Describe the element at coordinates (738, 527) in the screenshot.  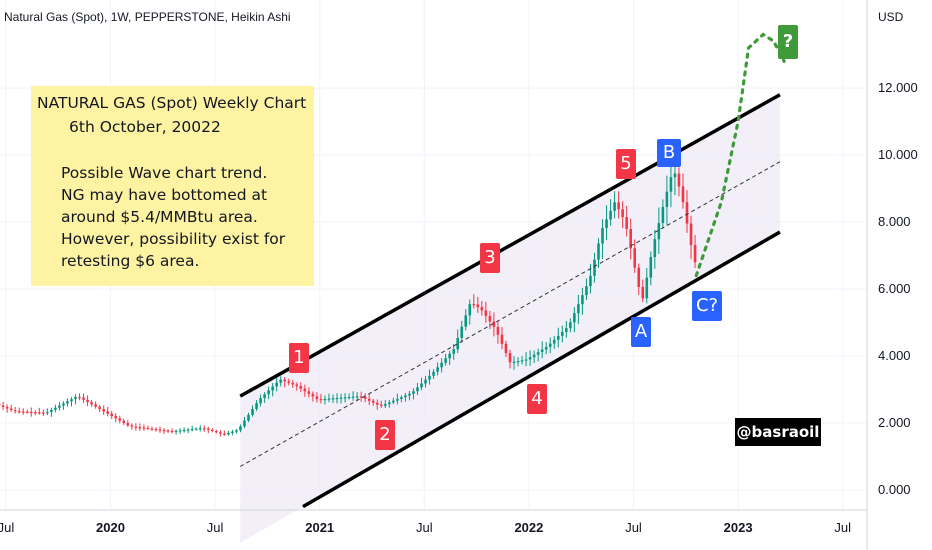
I see `time-tick-label: 2023` at that location.